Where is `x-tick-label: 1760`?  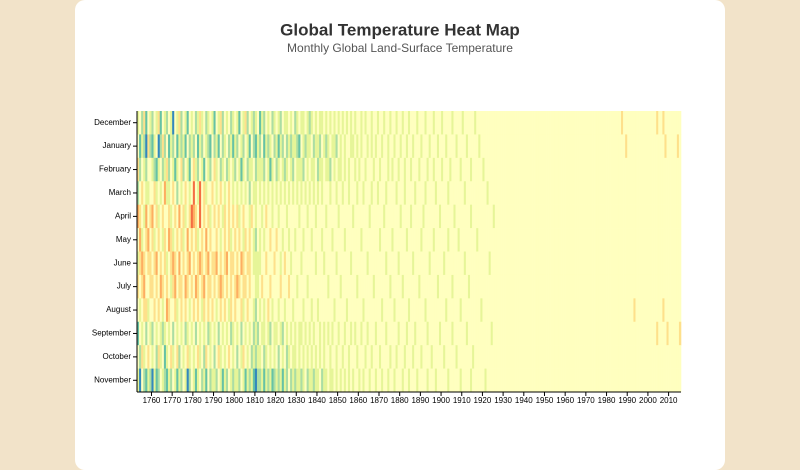 x-tick-label: 1760 is located at coordinates (152, 400).